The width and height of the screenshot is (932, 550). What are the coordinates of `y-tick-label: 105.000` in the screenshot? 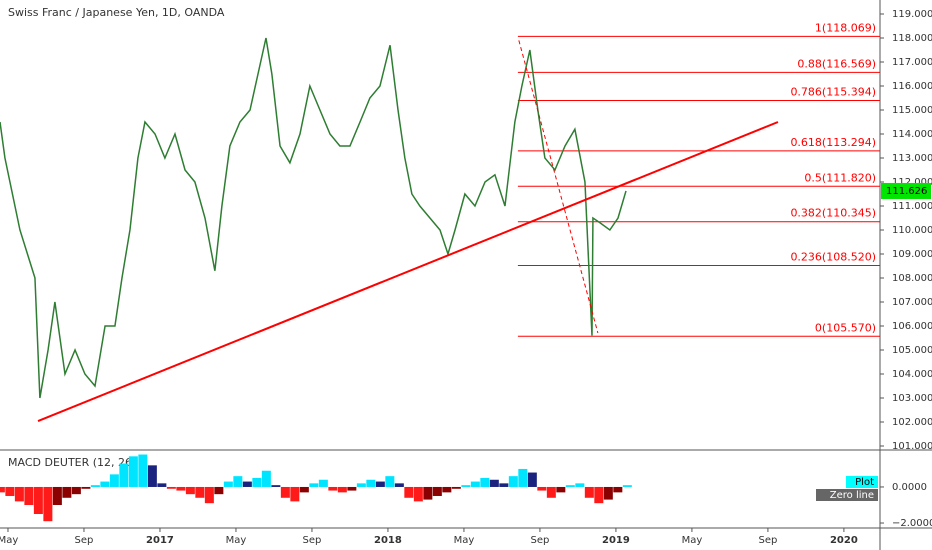 It's located at (912, 350).